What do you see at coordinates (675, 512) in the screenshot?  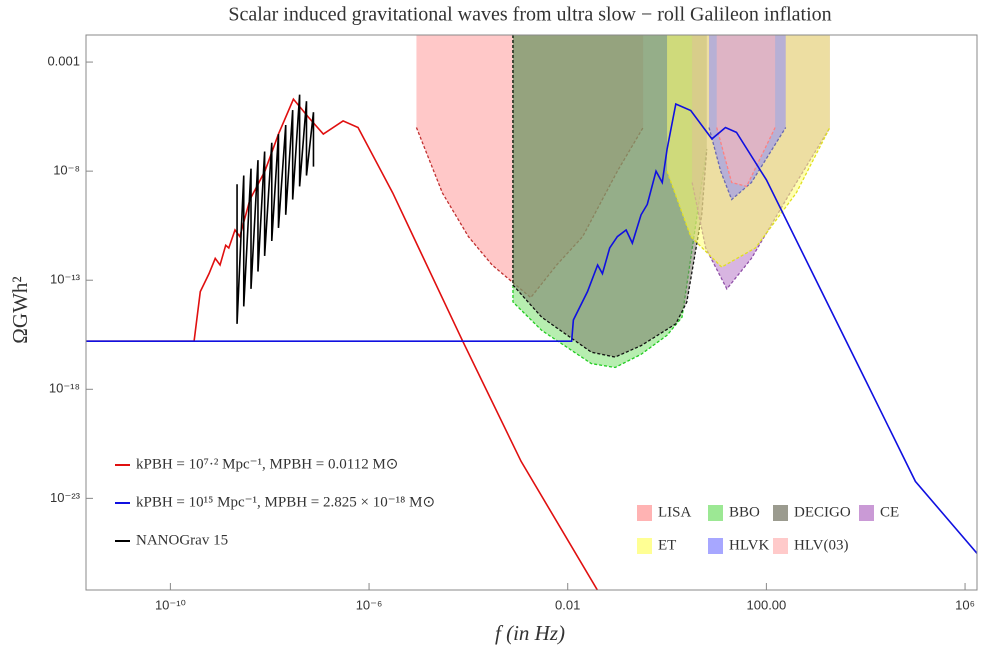 I see `legend-label: LISA` at bounding box center [675, 512].